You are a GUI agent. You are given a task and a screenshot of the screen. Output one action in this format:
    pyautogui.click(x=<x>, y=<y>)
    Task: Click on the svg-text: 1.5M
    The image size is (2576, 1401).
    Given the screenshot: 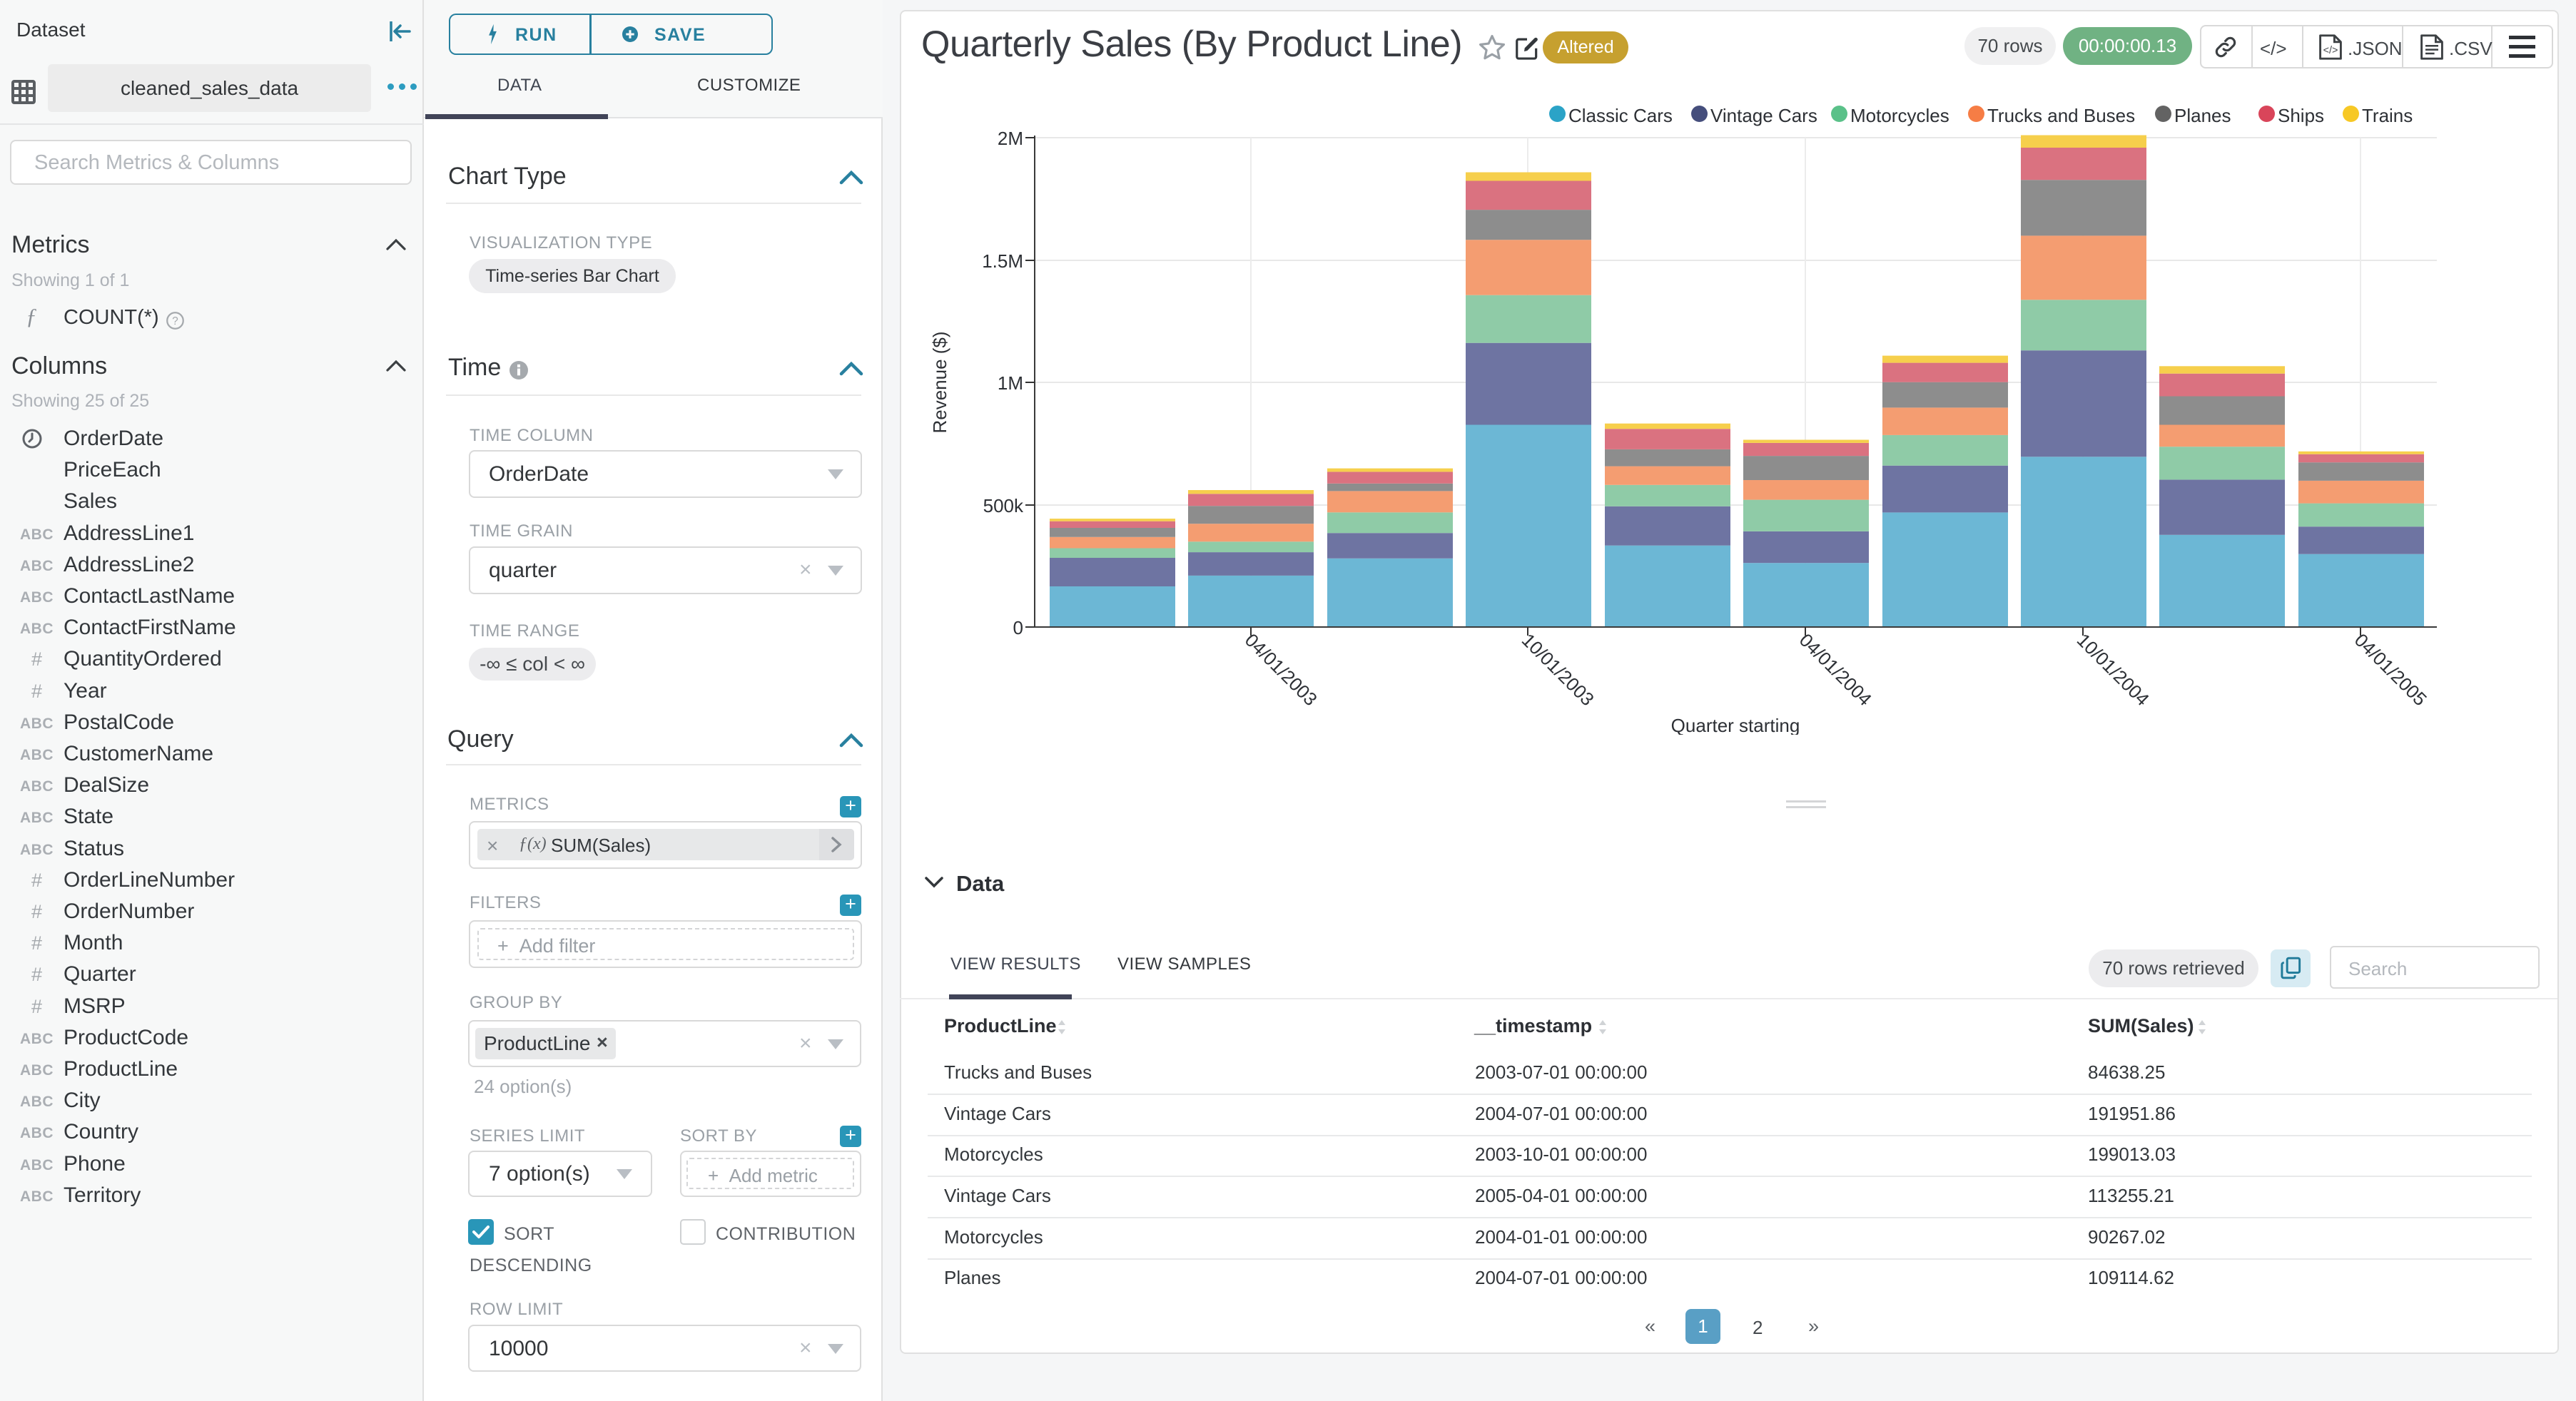 What is the action you would take?
    pyautogui.click(x=1002, y=261)
    